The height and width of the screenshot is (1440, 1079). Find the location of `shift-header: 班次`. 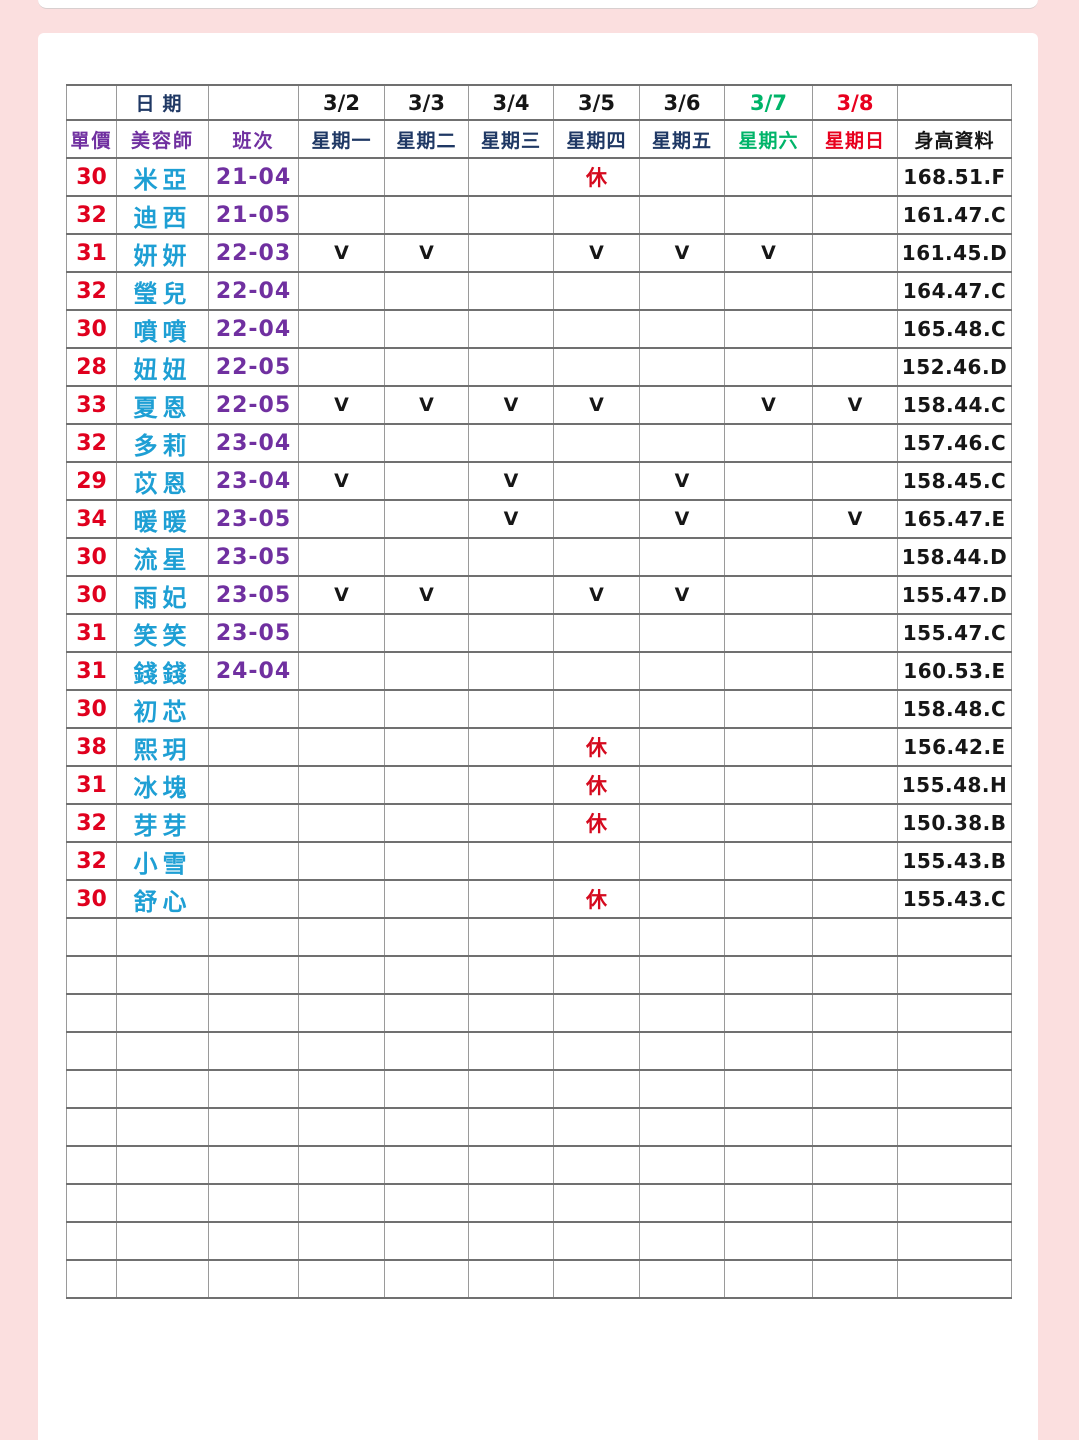

shift-header: 班次 is located at coordinates (253, 139).